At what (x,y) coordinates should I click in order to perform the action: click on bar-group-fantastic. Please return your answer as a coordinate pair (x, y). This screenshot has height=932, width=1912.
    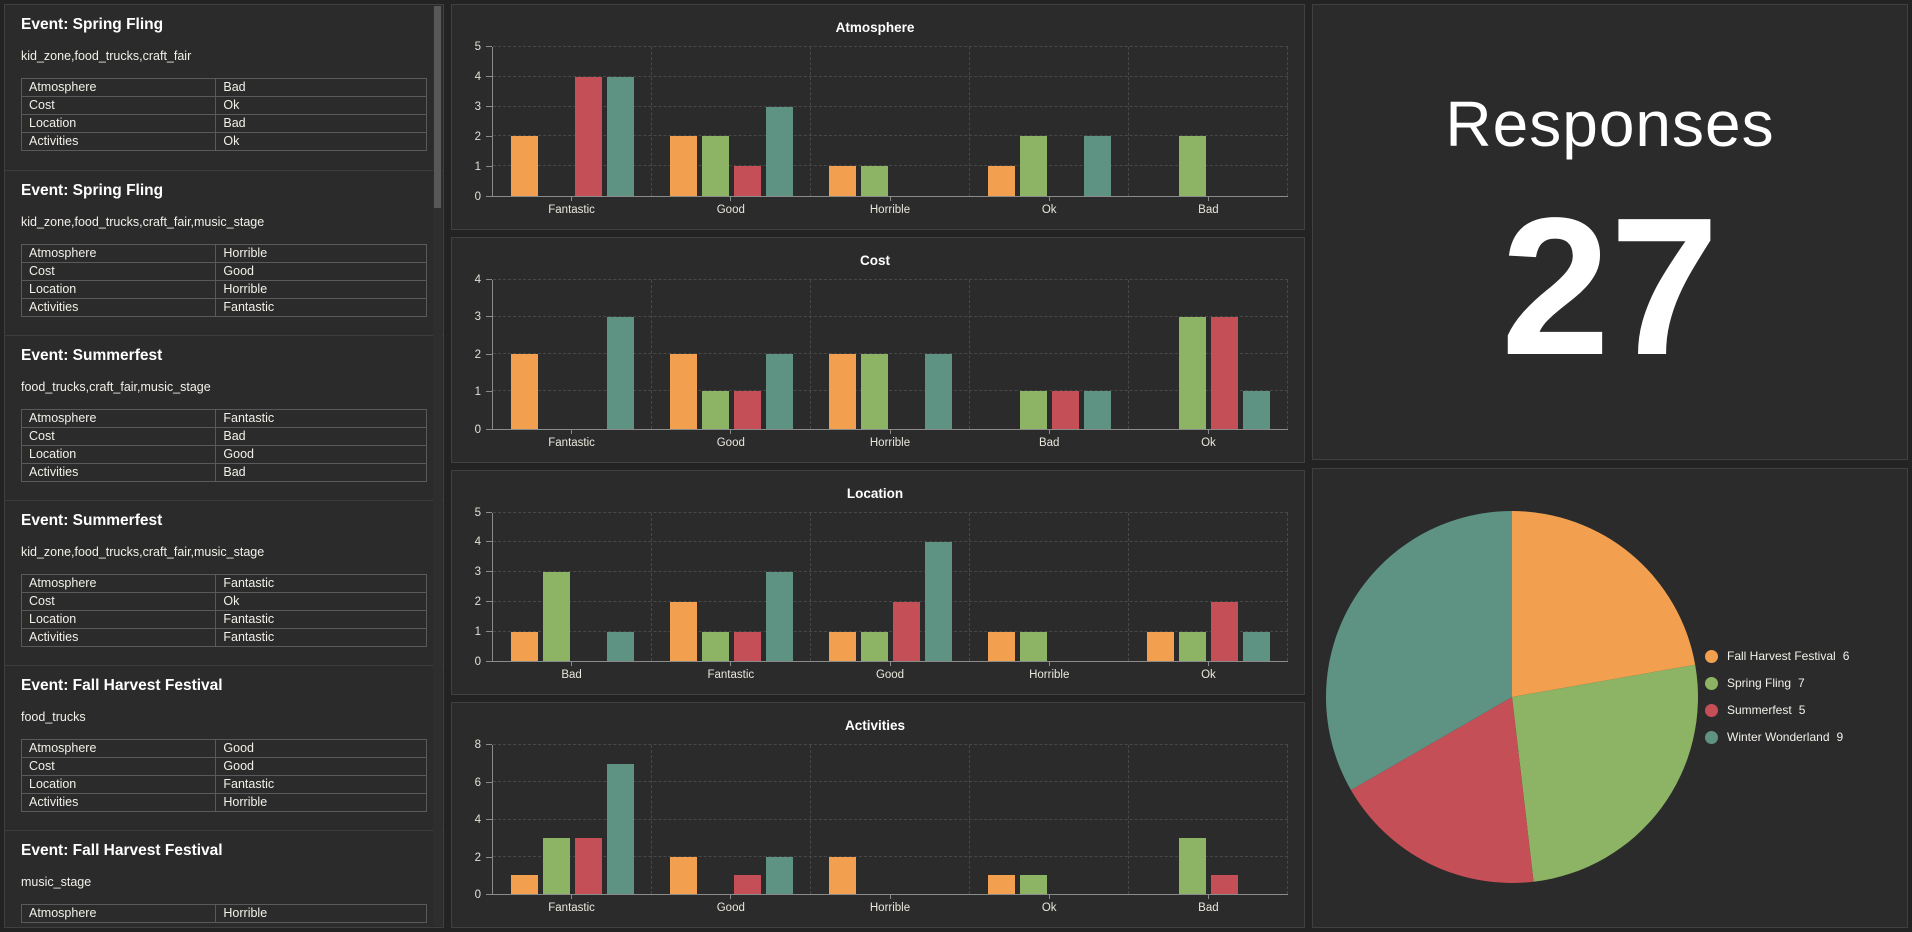
    Looking at the image, I should click on (572, 354).